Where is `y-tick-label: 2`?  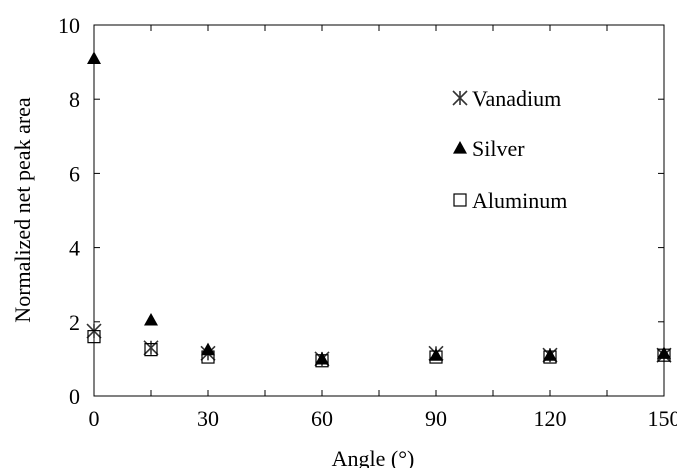 y-tick-label: 2 is located at coordinates (74, 322).